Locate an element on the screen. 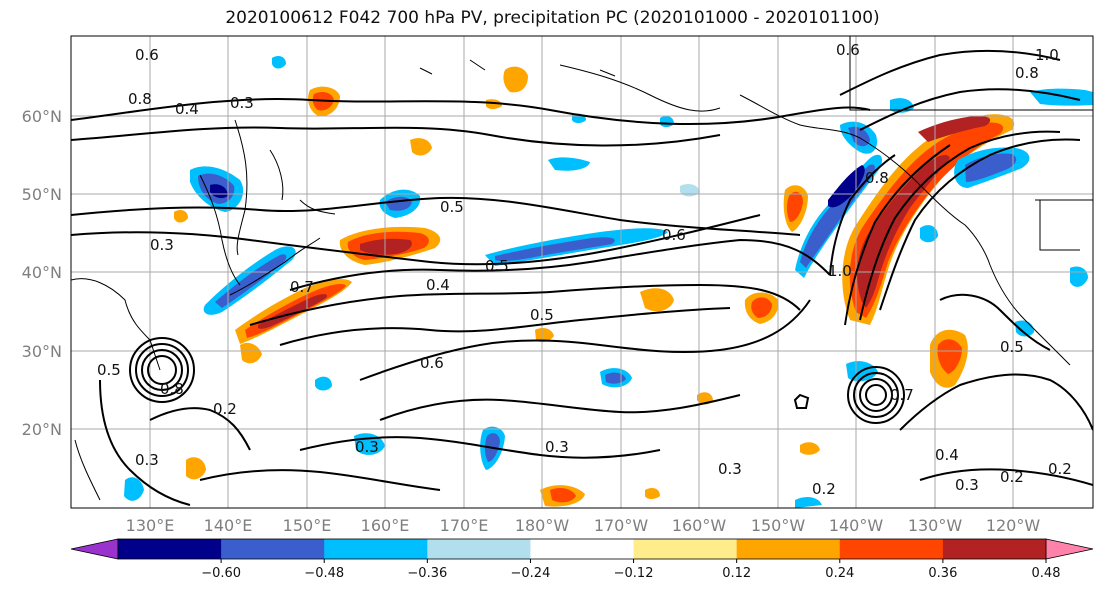 The height and width of the screenshot is (601, 1105). colorbar-tick-label: −0.48 is located at coordinates (324, 573).